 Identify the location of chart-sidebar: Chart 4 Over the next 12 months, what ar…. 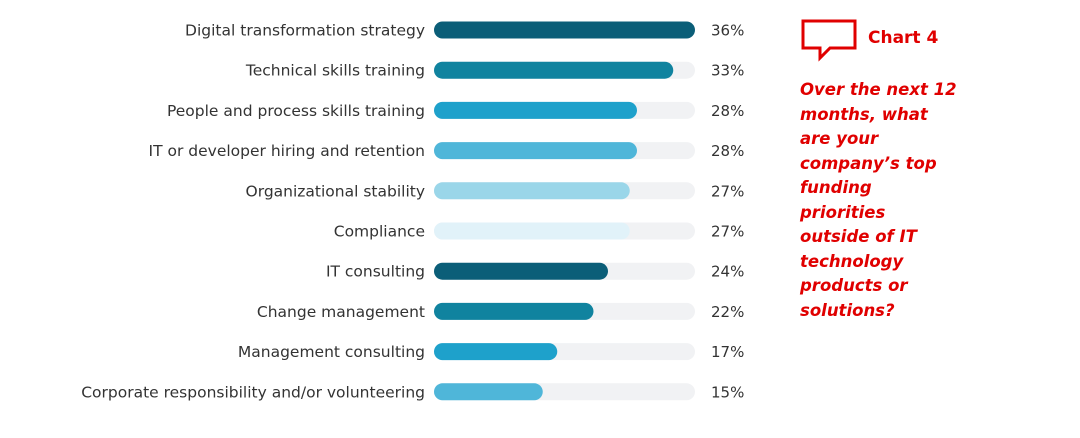
(895, 170).